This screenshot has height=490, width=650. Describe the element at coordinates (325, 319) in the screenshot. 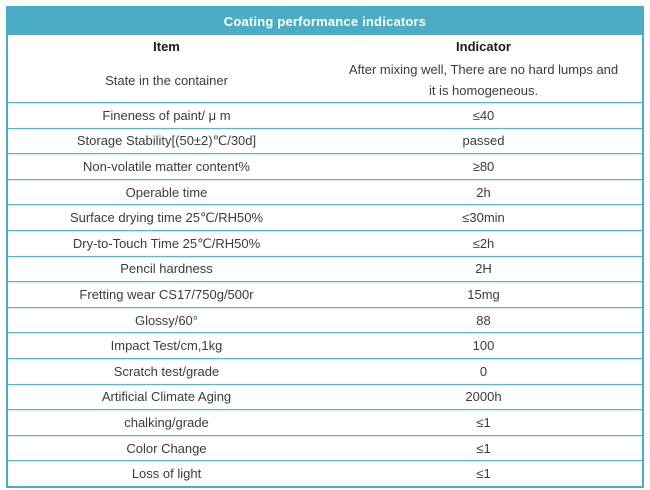

I see `table-row: Glossy/60° 88` at that location.